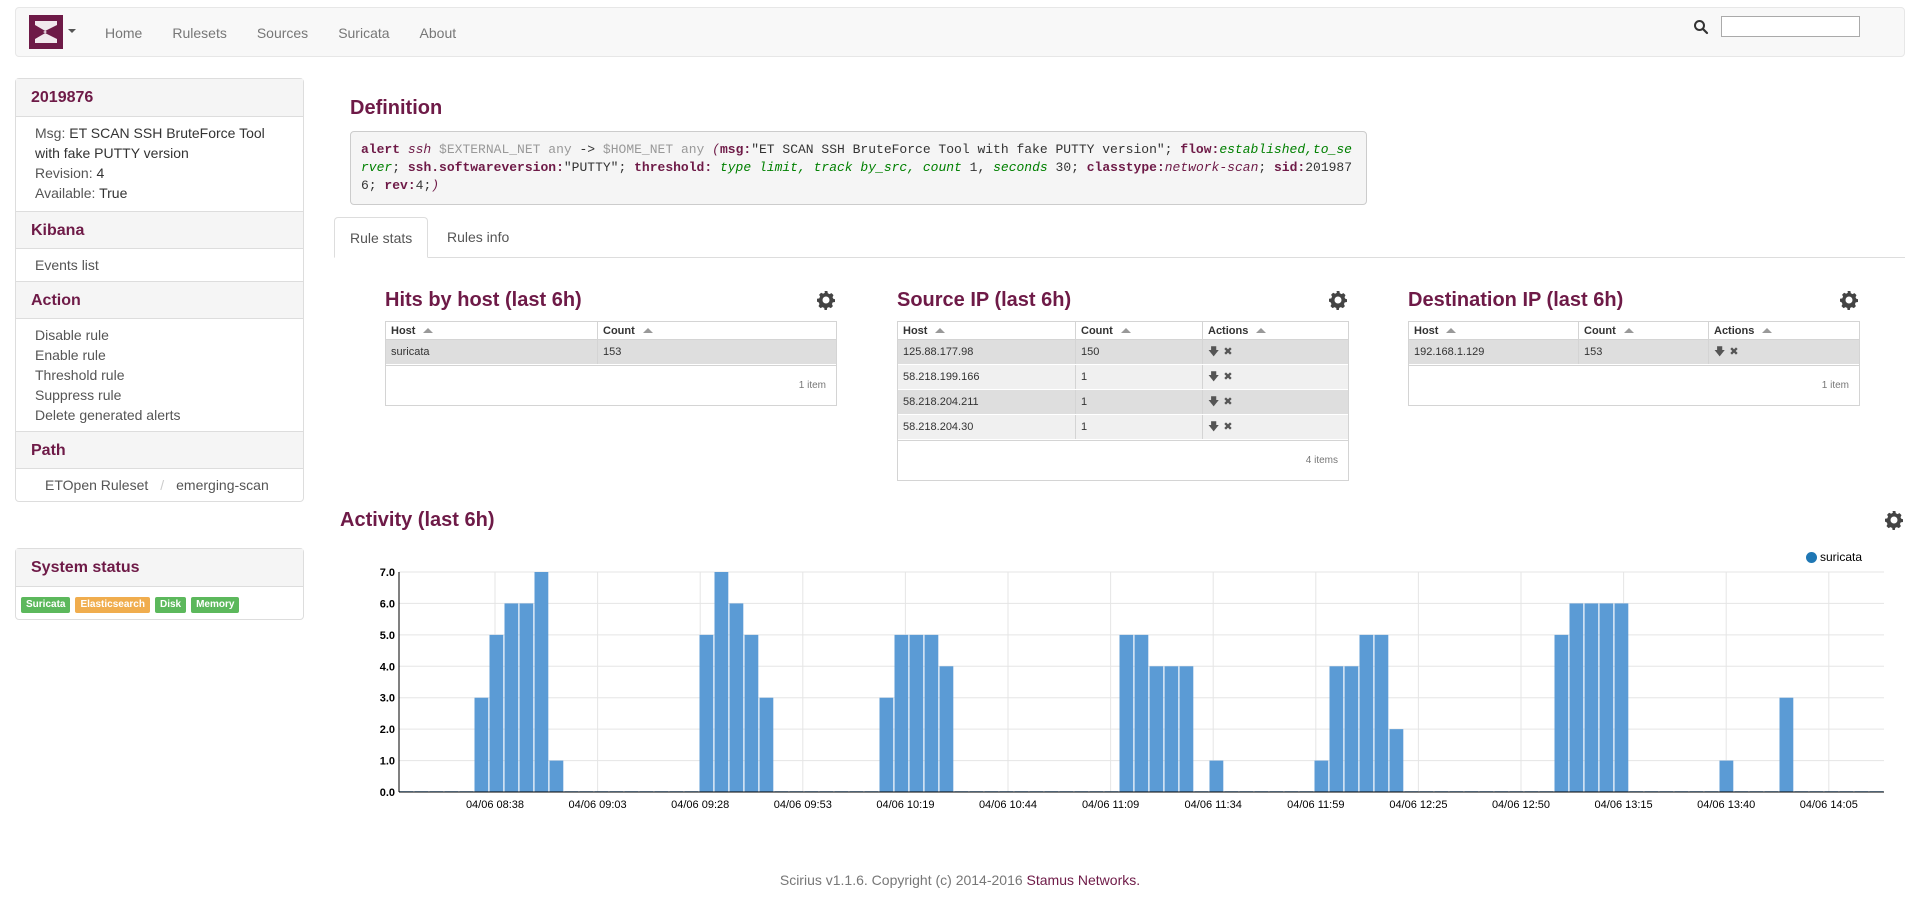  Describe the element at coordinates (1790, 26) in the screenshot. I see `search-input` at that location.